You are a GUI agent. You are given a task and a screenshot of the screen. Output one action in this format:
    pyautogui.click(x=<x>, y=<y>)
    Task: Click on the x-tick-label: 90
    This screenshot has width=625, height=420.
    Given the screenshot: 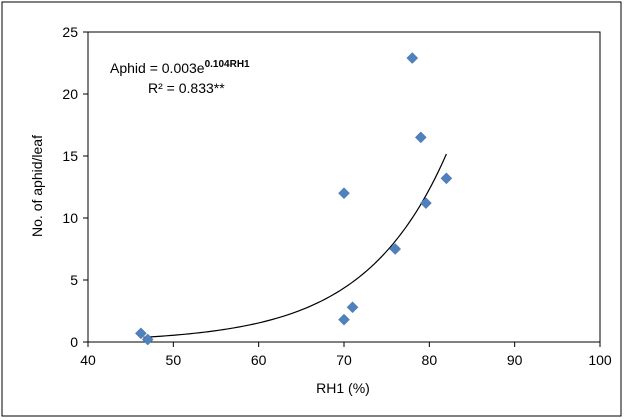 What is the action you would take?
    pyautogui.click(x=515, y=360)
    